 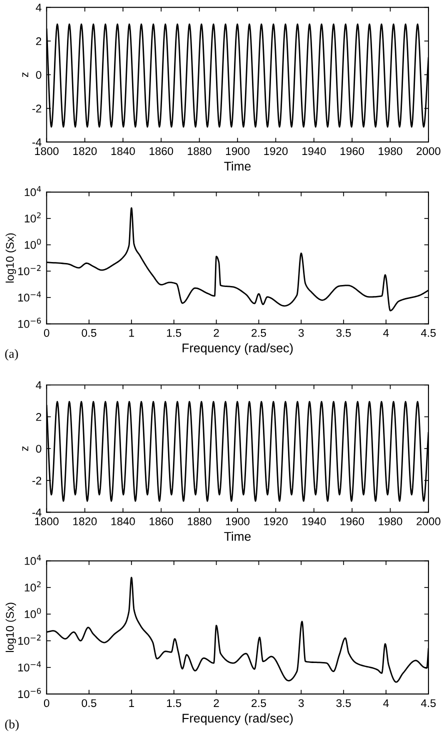 I want to click on text: (b), so click(x=12, y=726).